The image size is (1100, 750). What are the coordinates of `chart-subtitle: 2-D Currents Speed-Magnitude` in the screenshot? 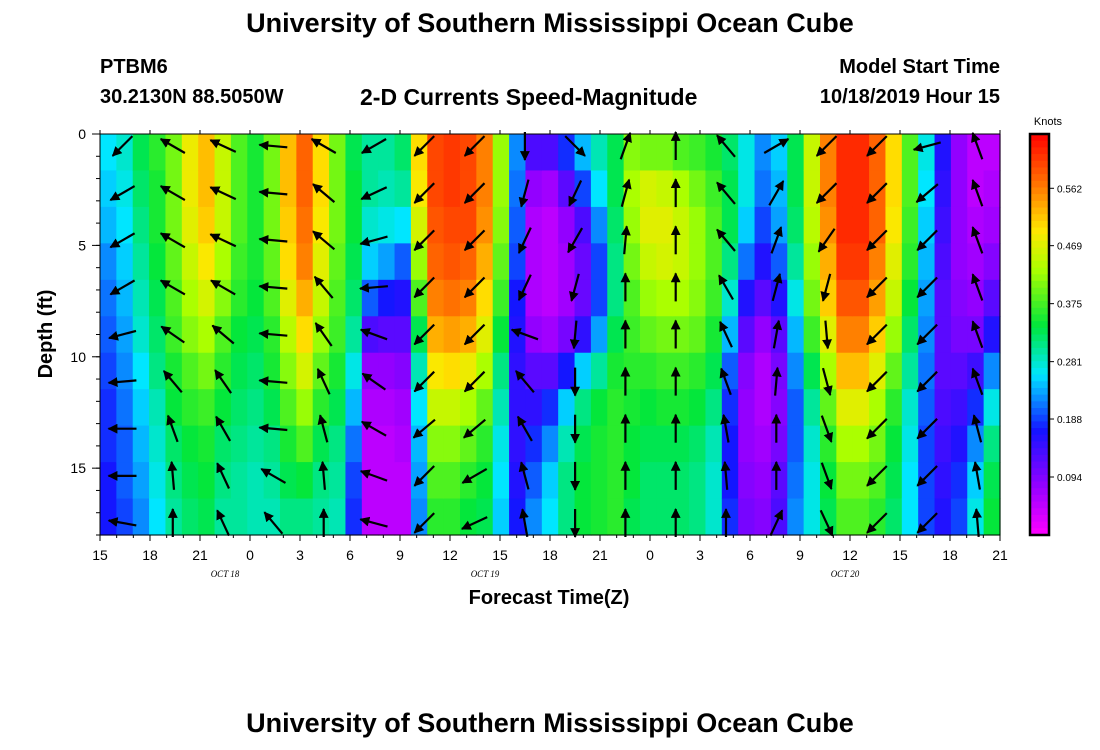 It's located at (529, 97).